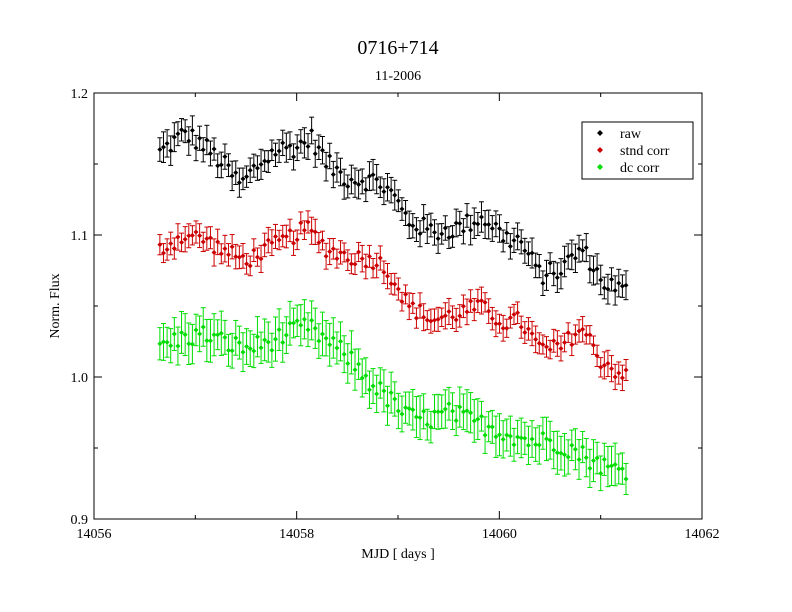 The width and height of the screenshot is (792, 612). Describe the element at coordinates (80, 378) in the screenshot. I see `y-tick-label: 1.0` at that location.